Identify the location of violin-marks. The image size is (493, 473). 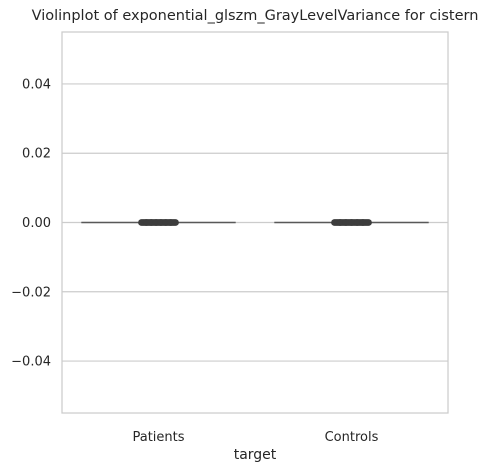
(255, 222).